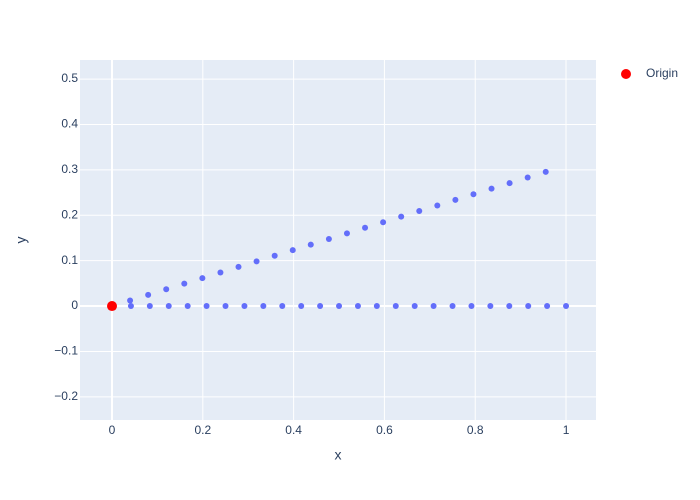 The width and height of the screenshot is (700, 500). I want to click on y-tick-label: 0.2, so click(69, 214).